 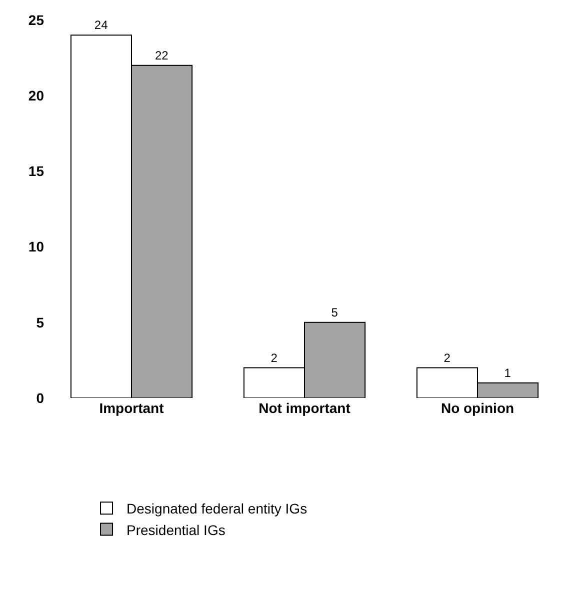 What do you see at coordinates (304, 408) in the screenshot?
I see `x-tick-label: Not important` at bounding box center [304, 408].